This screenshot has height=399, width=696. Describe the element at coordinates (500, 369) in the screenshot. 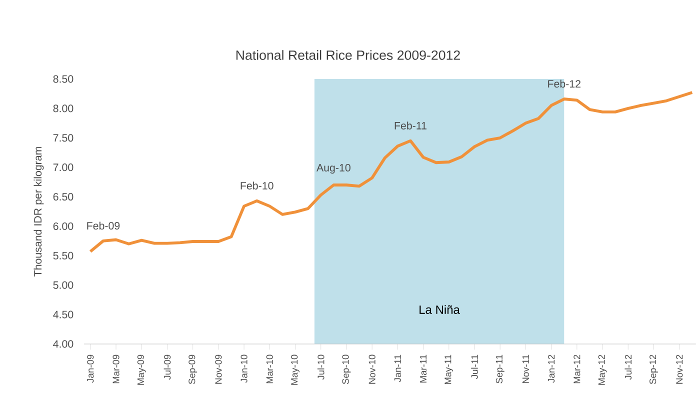

I see `x-tick-label: Sep-11` at that location.